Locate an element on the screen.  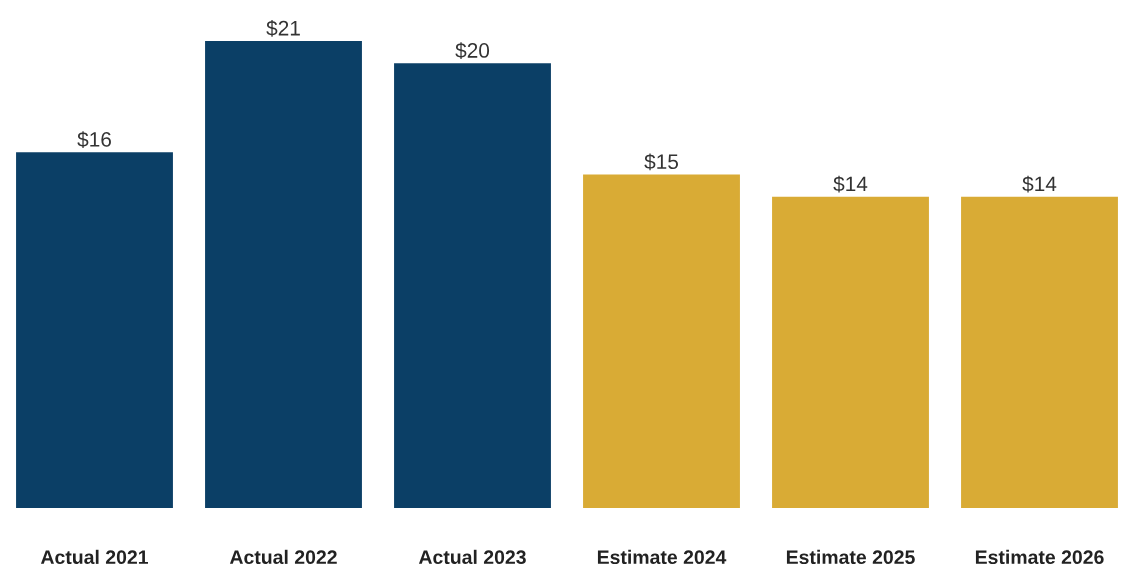
x-tick-label: Estimate 2026 is located at coordinates (1039, 557).